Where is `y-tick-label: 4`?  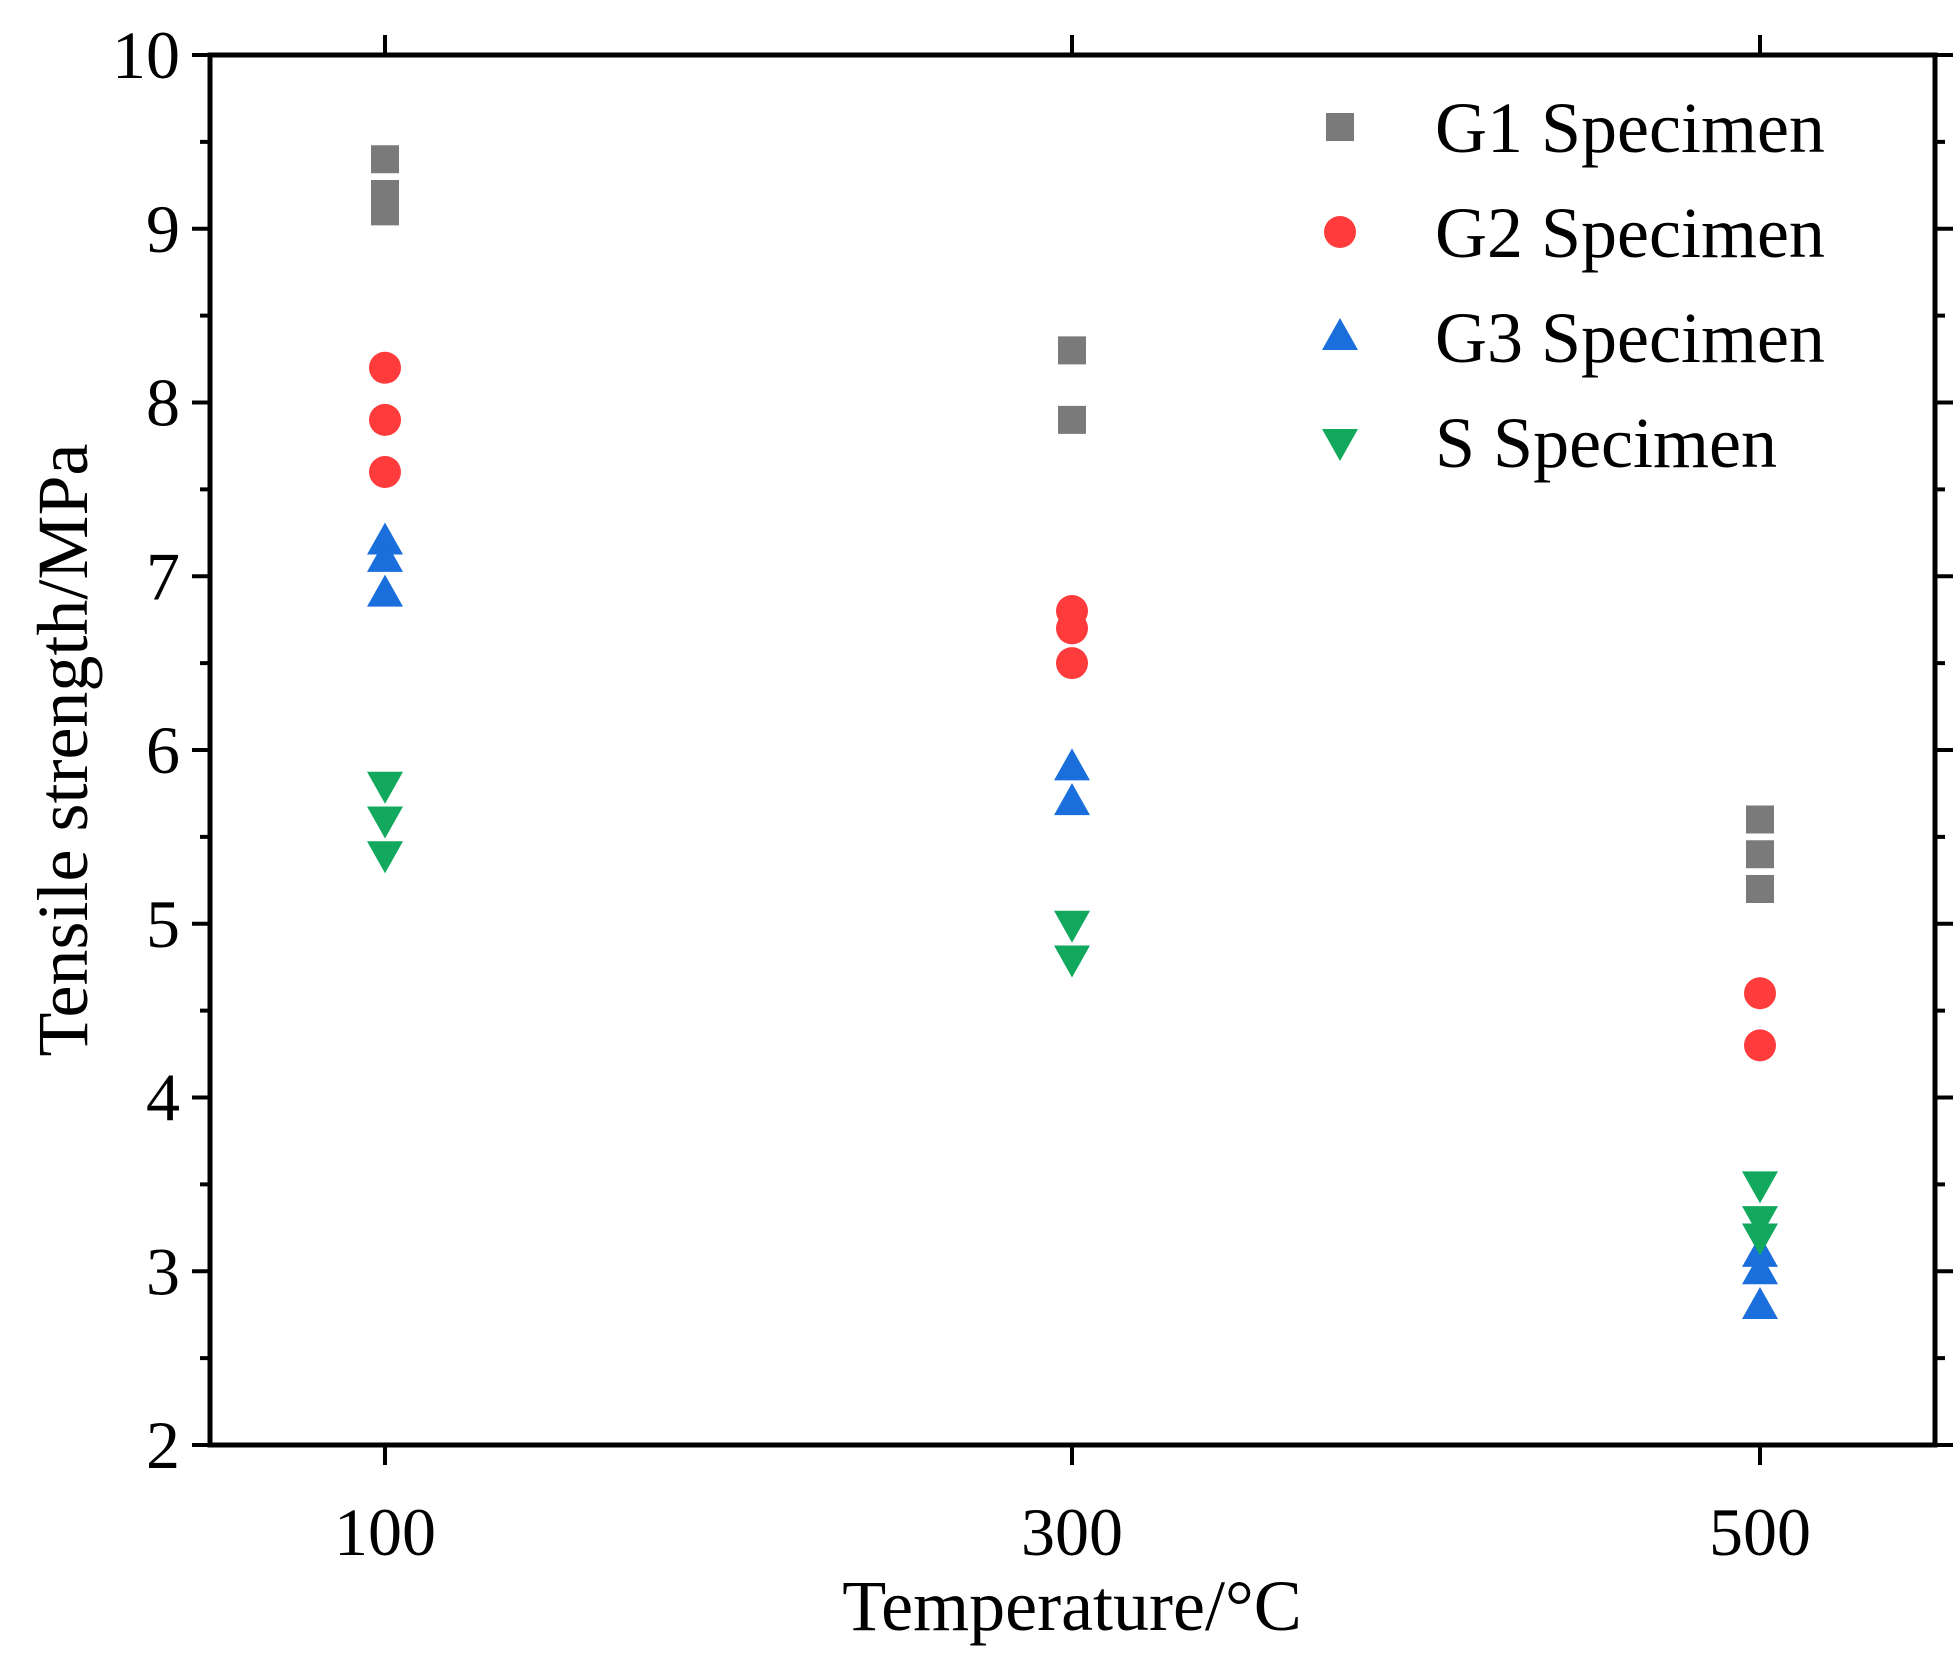
y-tick-label: 4 is located at coordinates (163, 1098).